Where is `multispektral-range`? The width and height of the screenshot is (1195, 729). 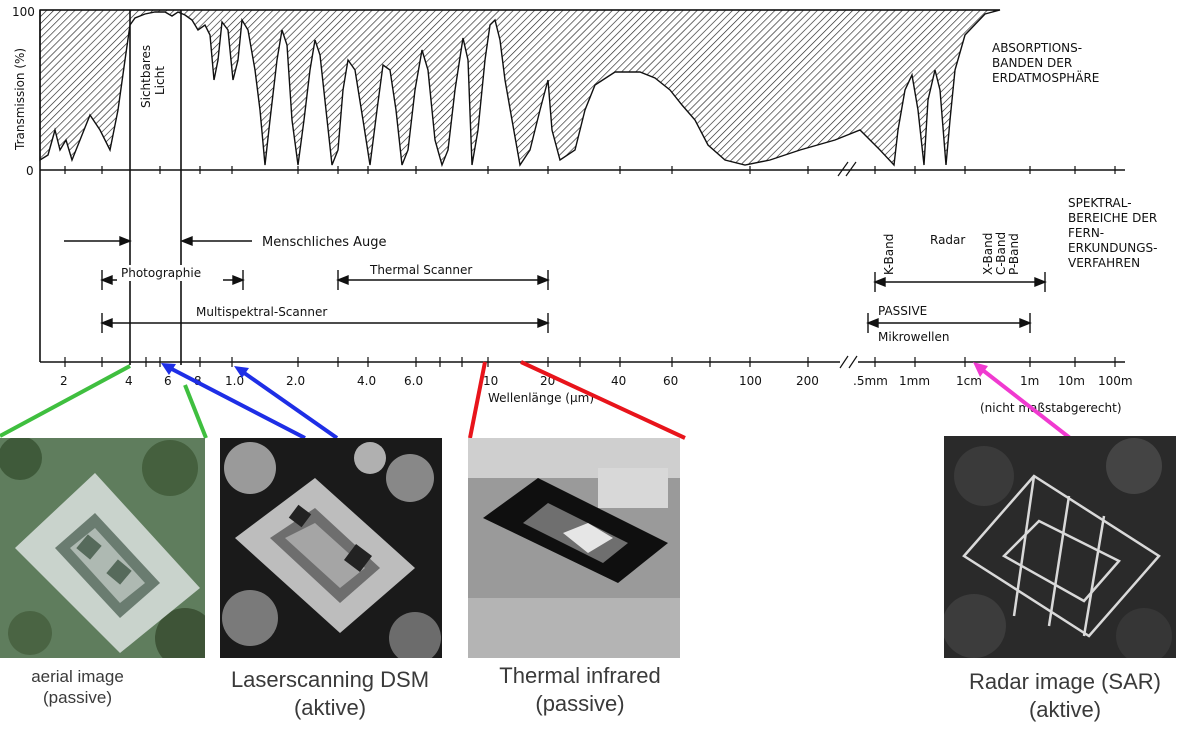 multispektral-range is located at coordinates (325, 323).